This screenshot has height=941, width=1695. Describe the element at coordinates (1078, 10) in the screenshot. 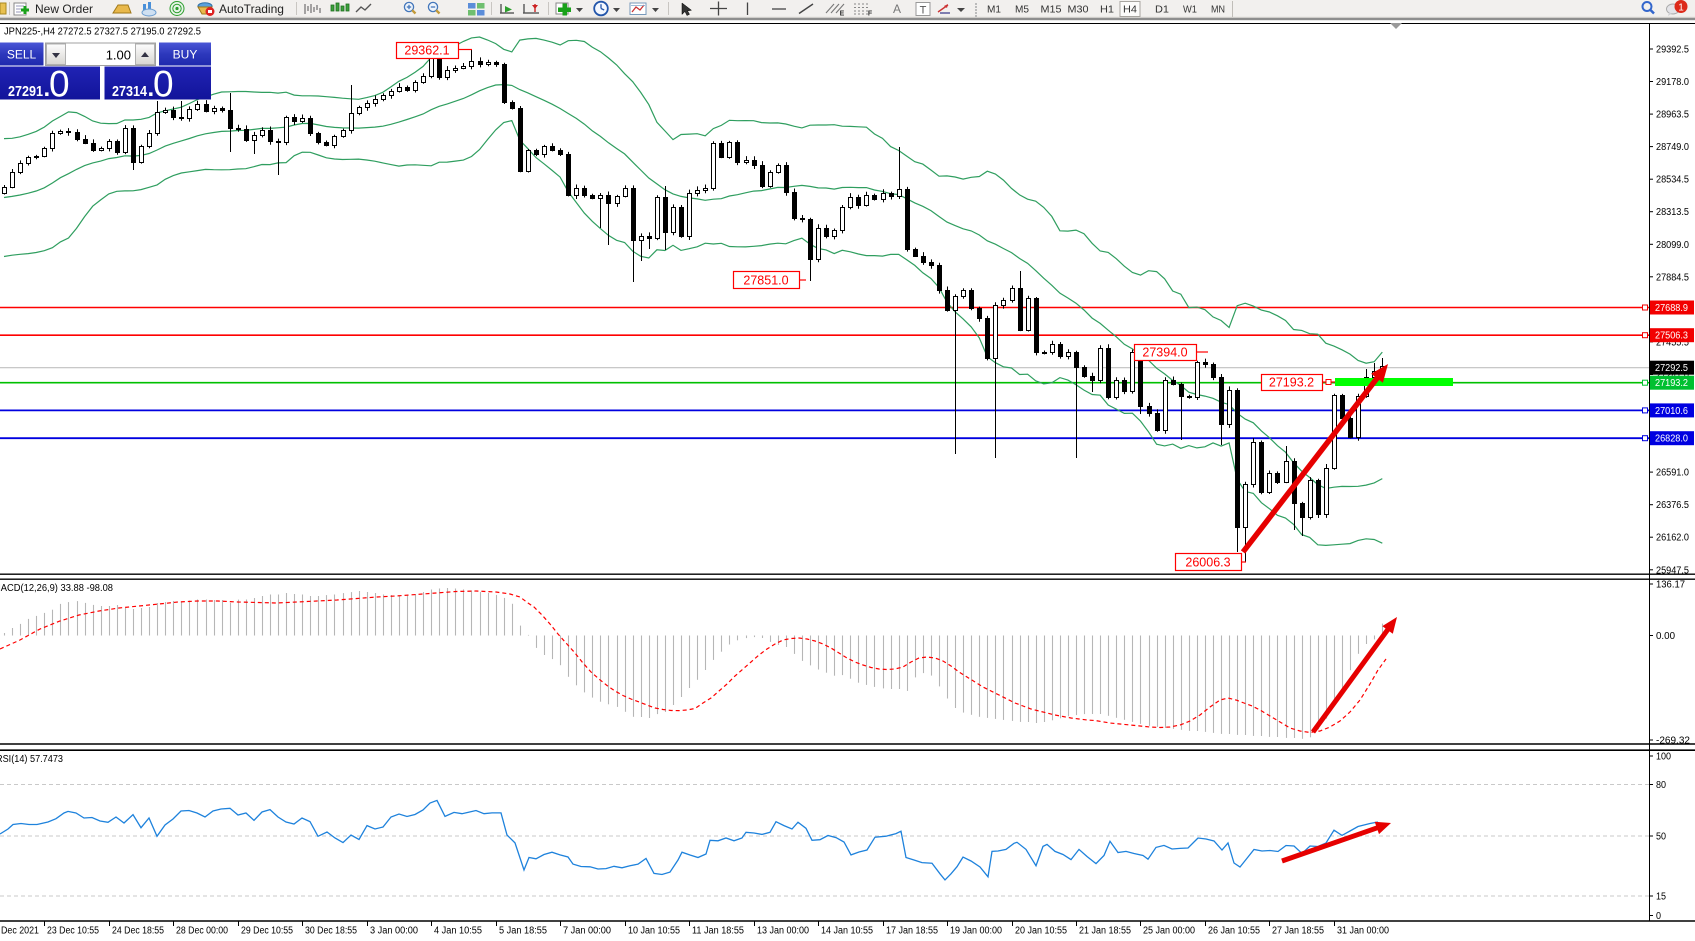

I see `svg-text: M30` at that location.